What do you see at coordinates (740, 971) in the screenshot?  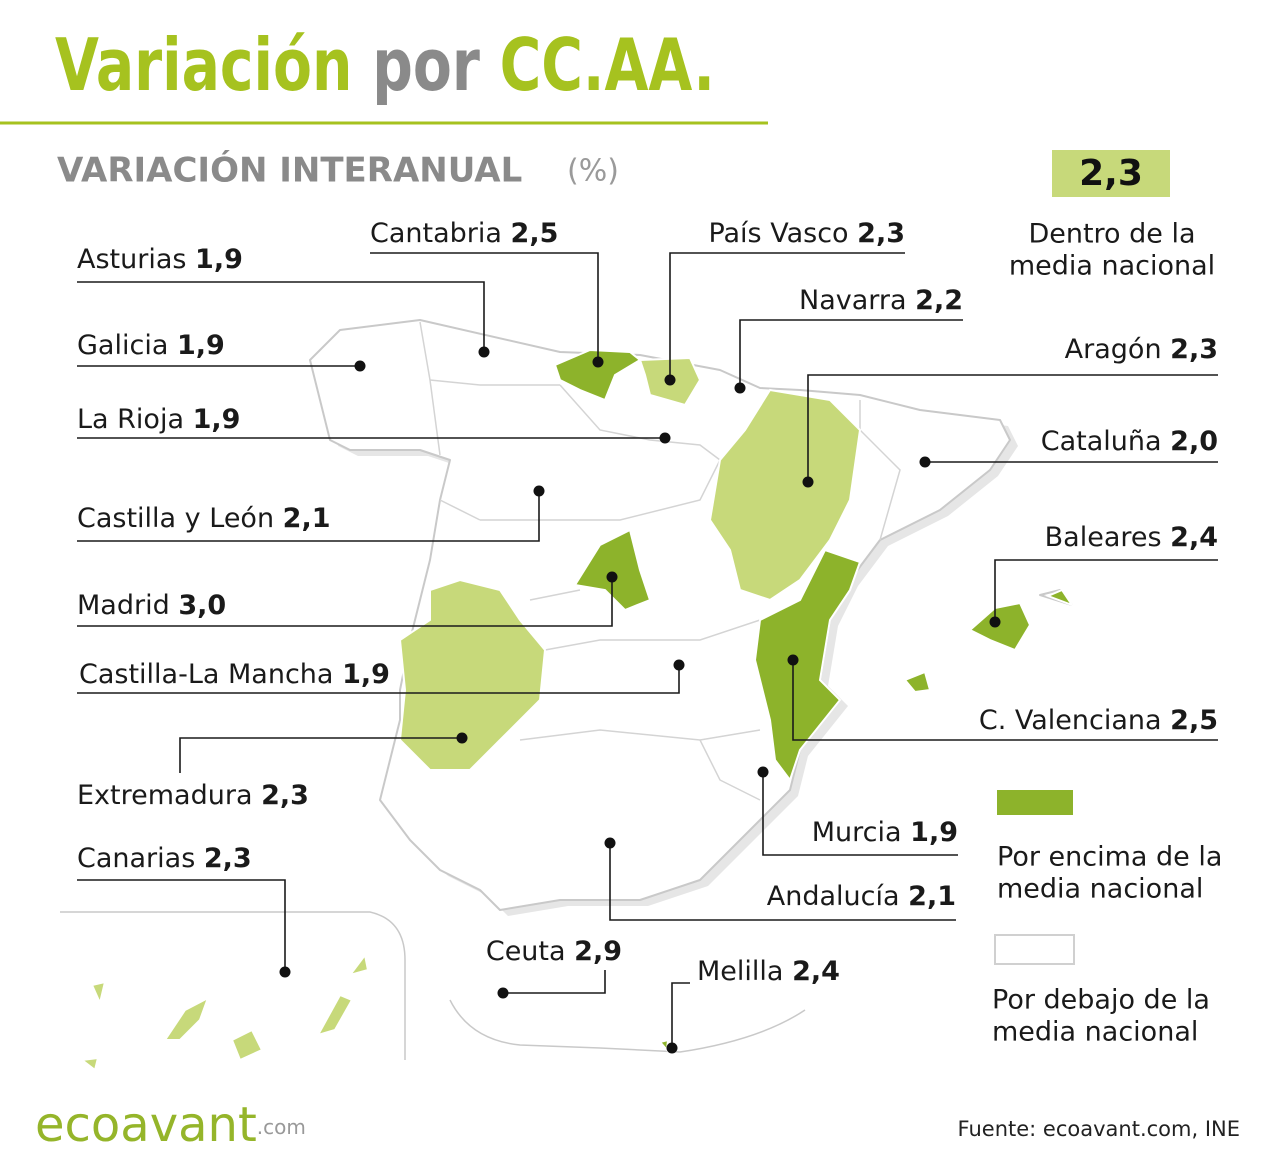 I see `region-name: Melilla` at bounding box center [740, 971].